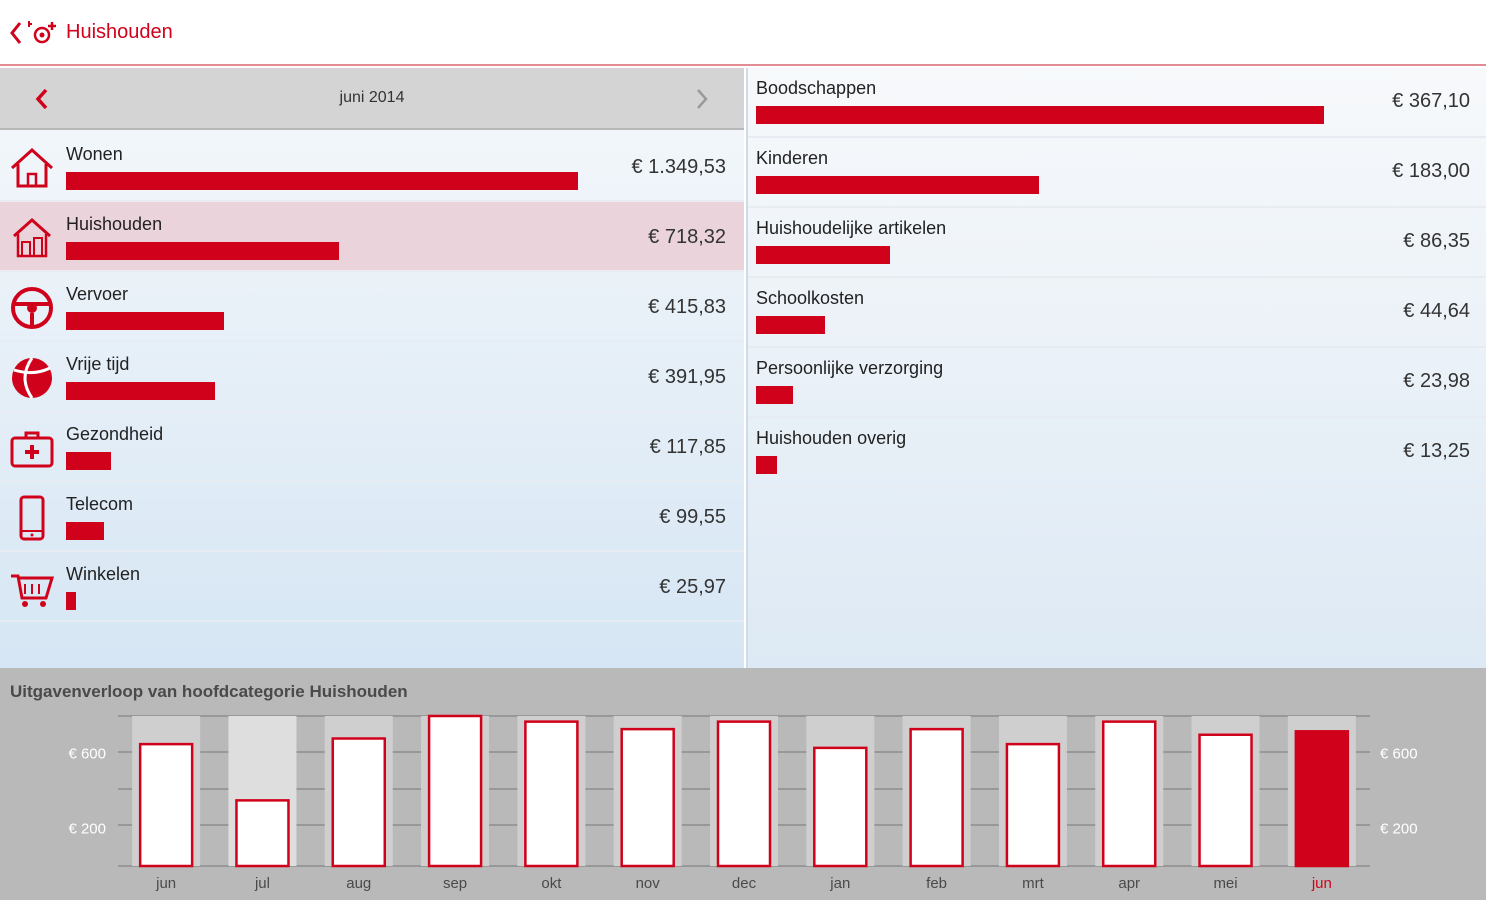 This screenshot has width=1486, height=900. I want to click on subcategory-name: Boodschappen, so click(816, 88).